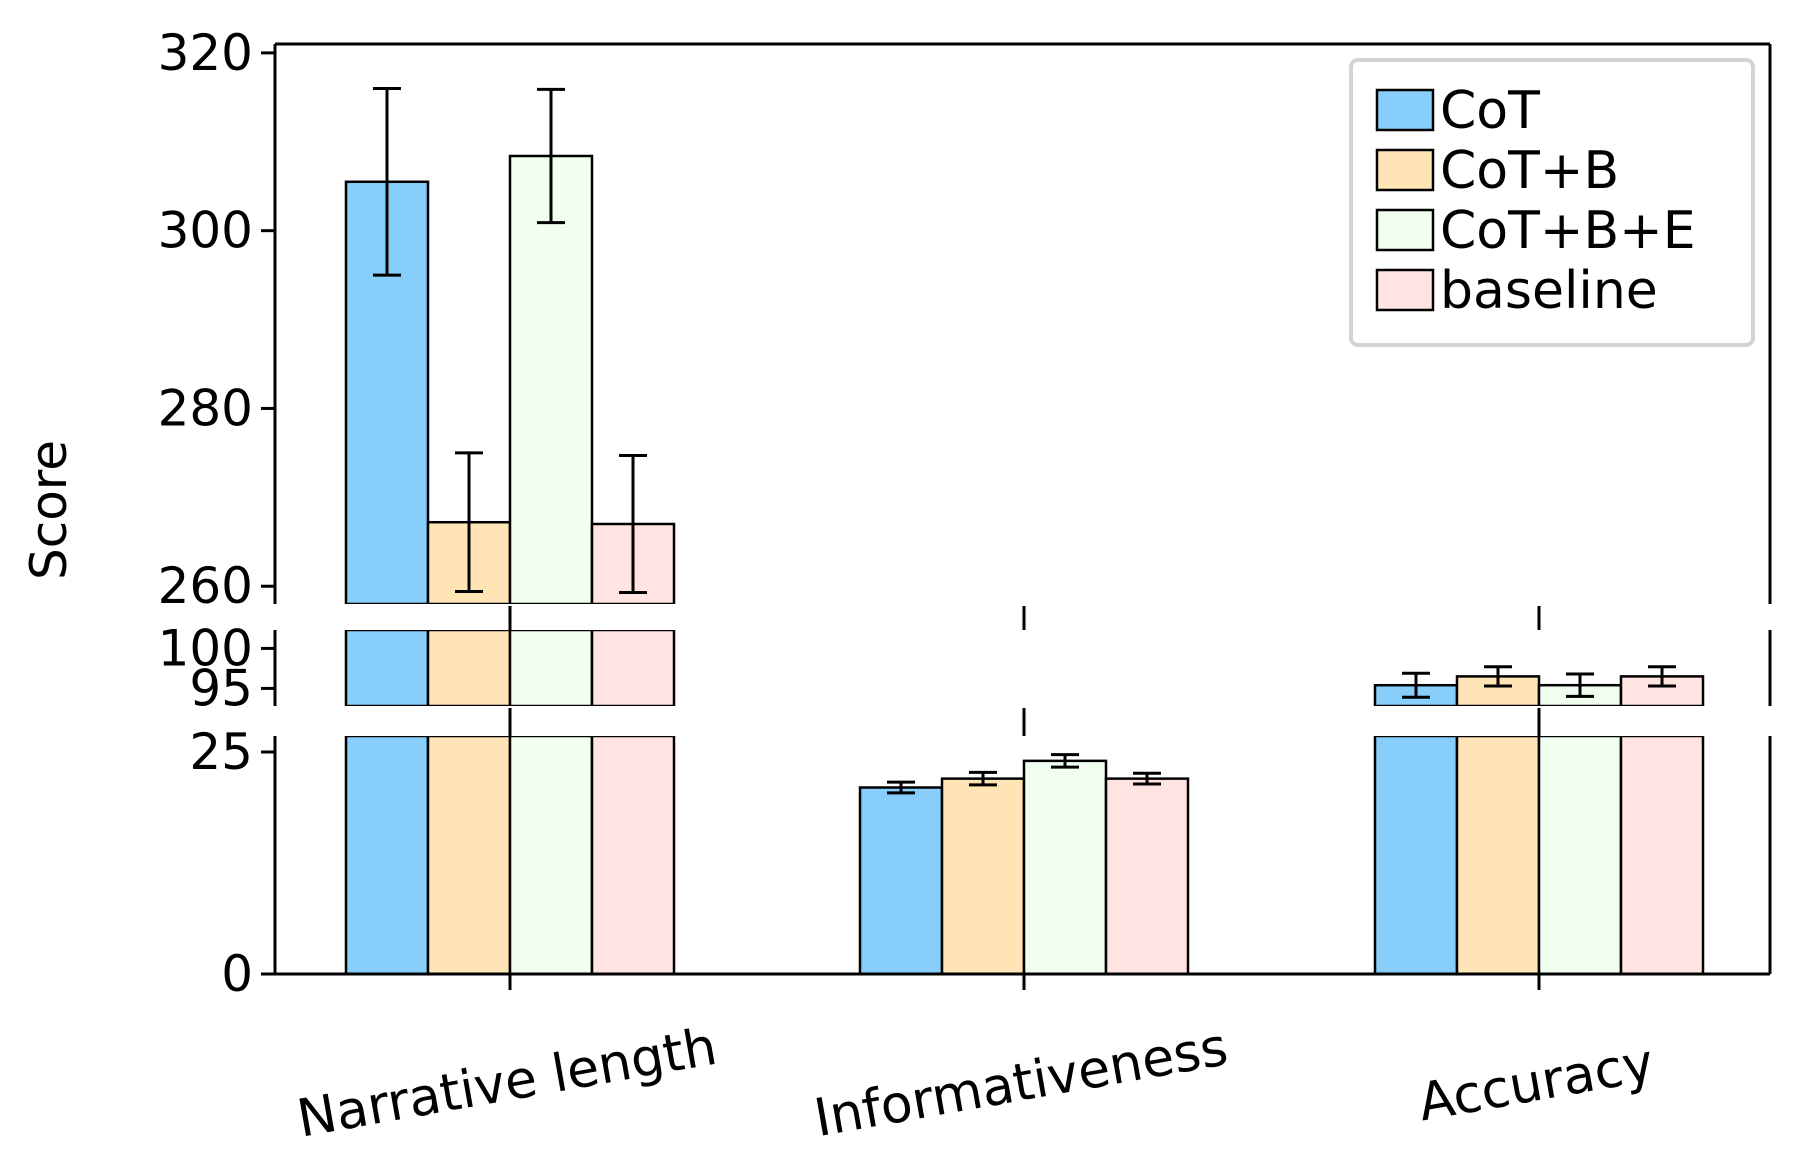 The width and height of the screenshot is (1797, 1176). I want to click on bar-CoT-Narrative length-panel-1, so click(387, 668).